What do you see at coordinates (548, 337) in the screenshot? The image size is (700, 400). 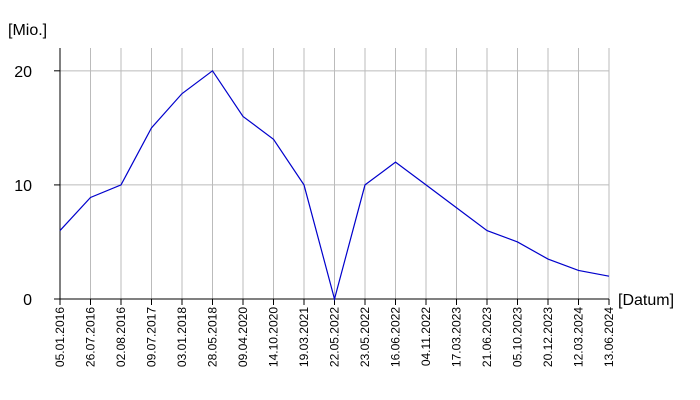 I see `x-tick-label: 20.12.2023` at bounding box center [548, 337].